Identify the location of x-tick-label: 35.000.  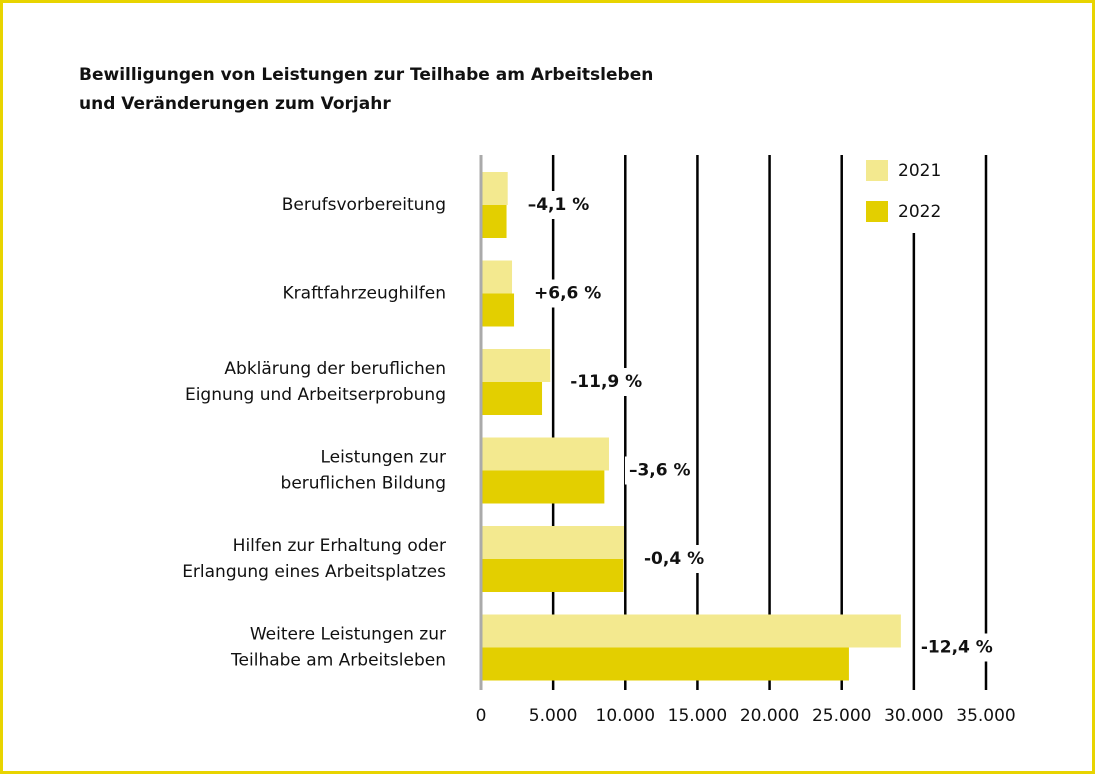
(985, 716).